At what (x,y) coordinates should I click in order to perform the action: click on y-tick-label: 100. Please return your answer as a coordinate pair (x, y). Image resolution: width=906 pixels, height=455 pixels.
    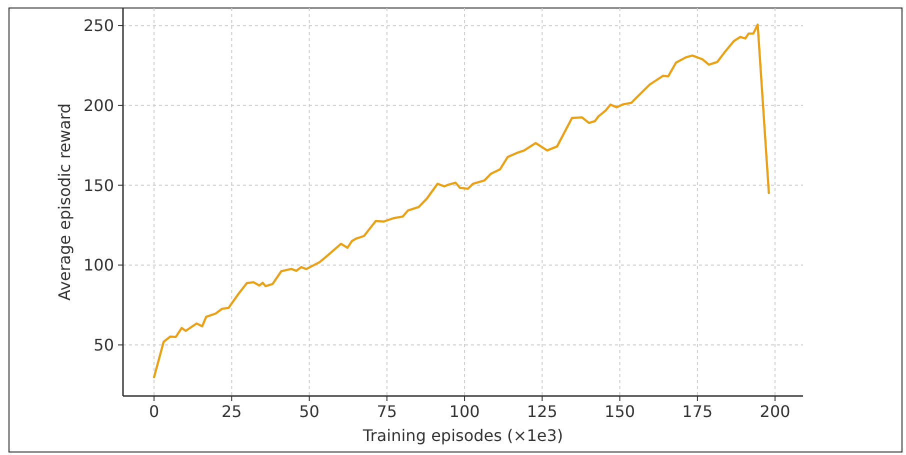
    Looking at the image, I should click on (98, 265).